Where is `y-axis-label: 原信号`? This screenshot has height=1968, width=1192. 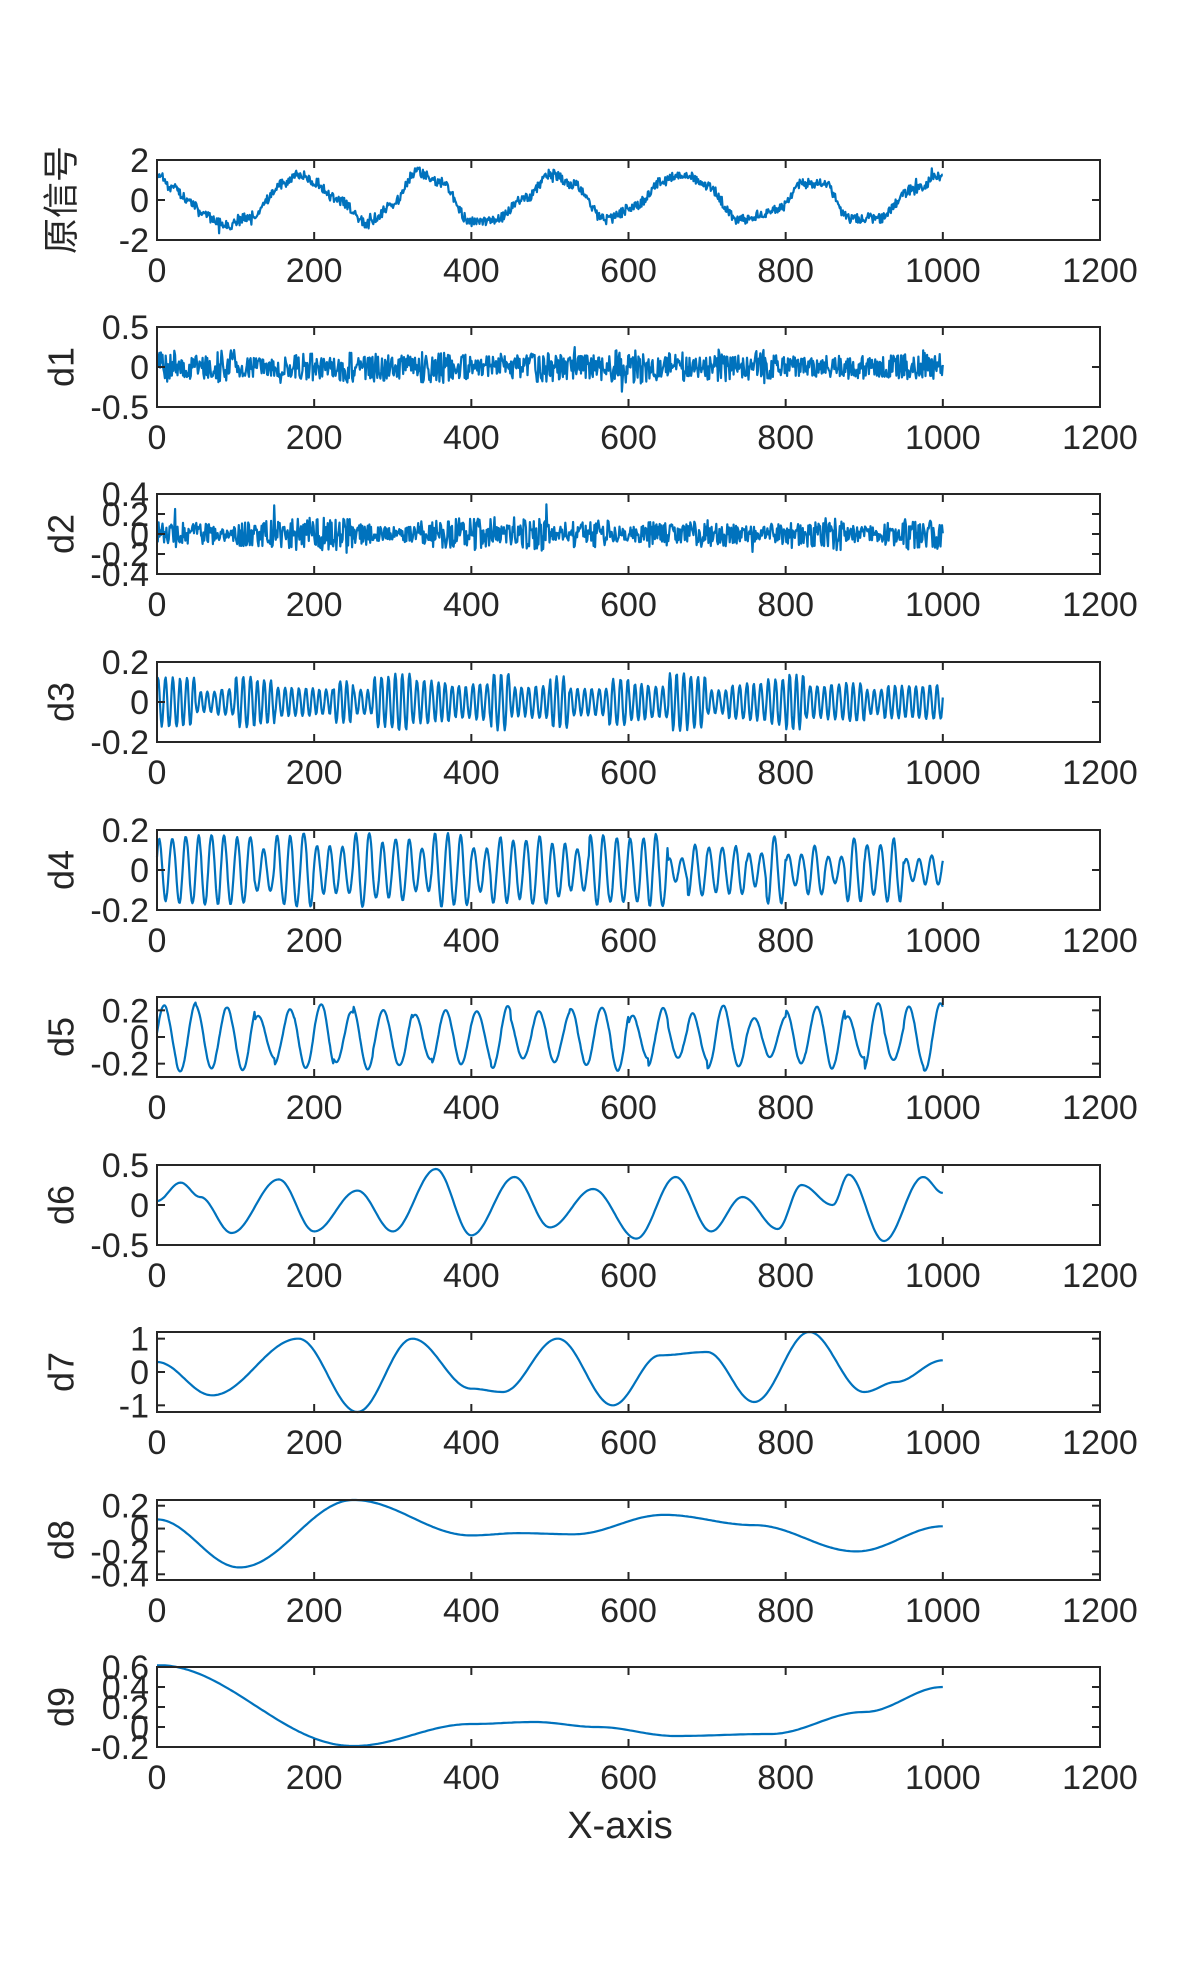 y-axis-label: 原信号 is located at coordinates (61, 200).